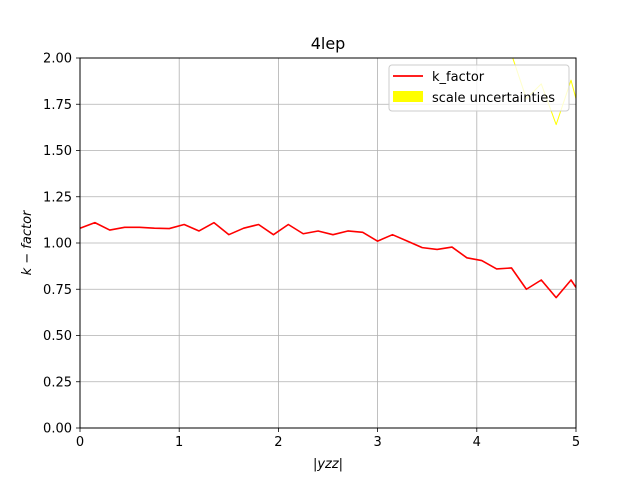 This screenshot has width=640, height=480. What do you see at coordinates (57, 151) in the screenshot?
I see `y-tick-label: 1.50` at bounding box center [57, 151].